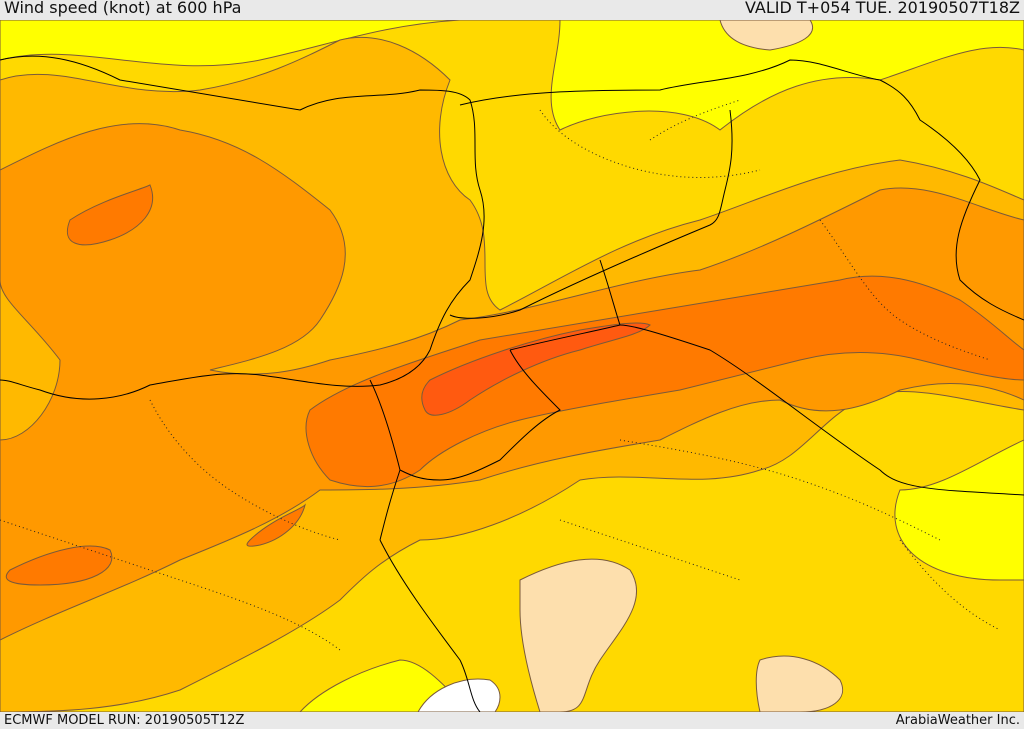 The image size is (1024, 729). I want to click on no-data-area, so click(459, 695).